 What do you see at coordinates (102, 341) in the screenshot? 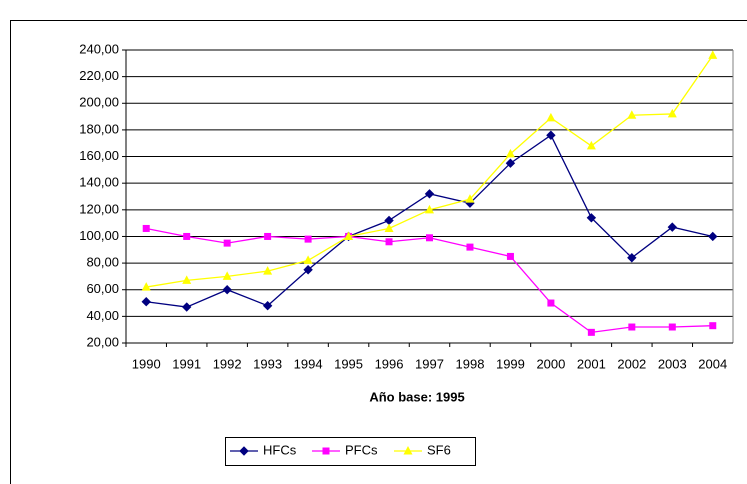
I see `y-tick-label: 20,00` at bounding box center [102, 341].